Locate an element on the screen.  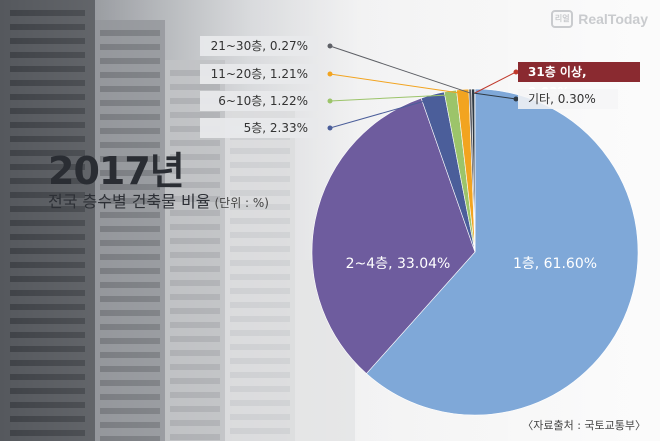
legend-label-11-20f: 11~20층, 1.21% is located at coordinates (259, 74).